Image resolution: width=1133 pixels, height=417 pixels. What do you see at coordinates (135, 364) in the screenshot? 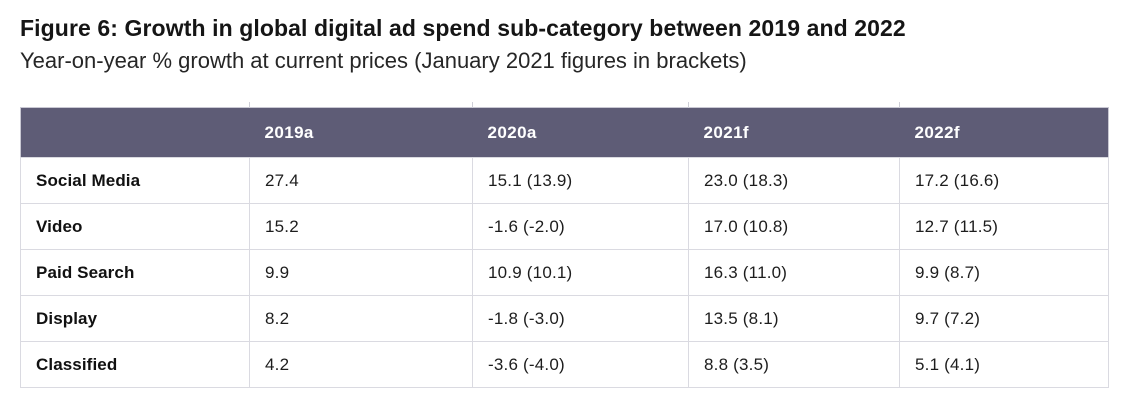
I see `row-label: Classified` at bounding box center [135, 364].